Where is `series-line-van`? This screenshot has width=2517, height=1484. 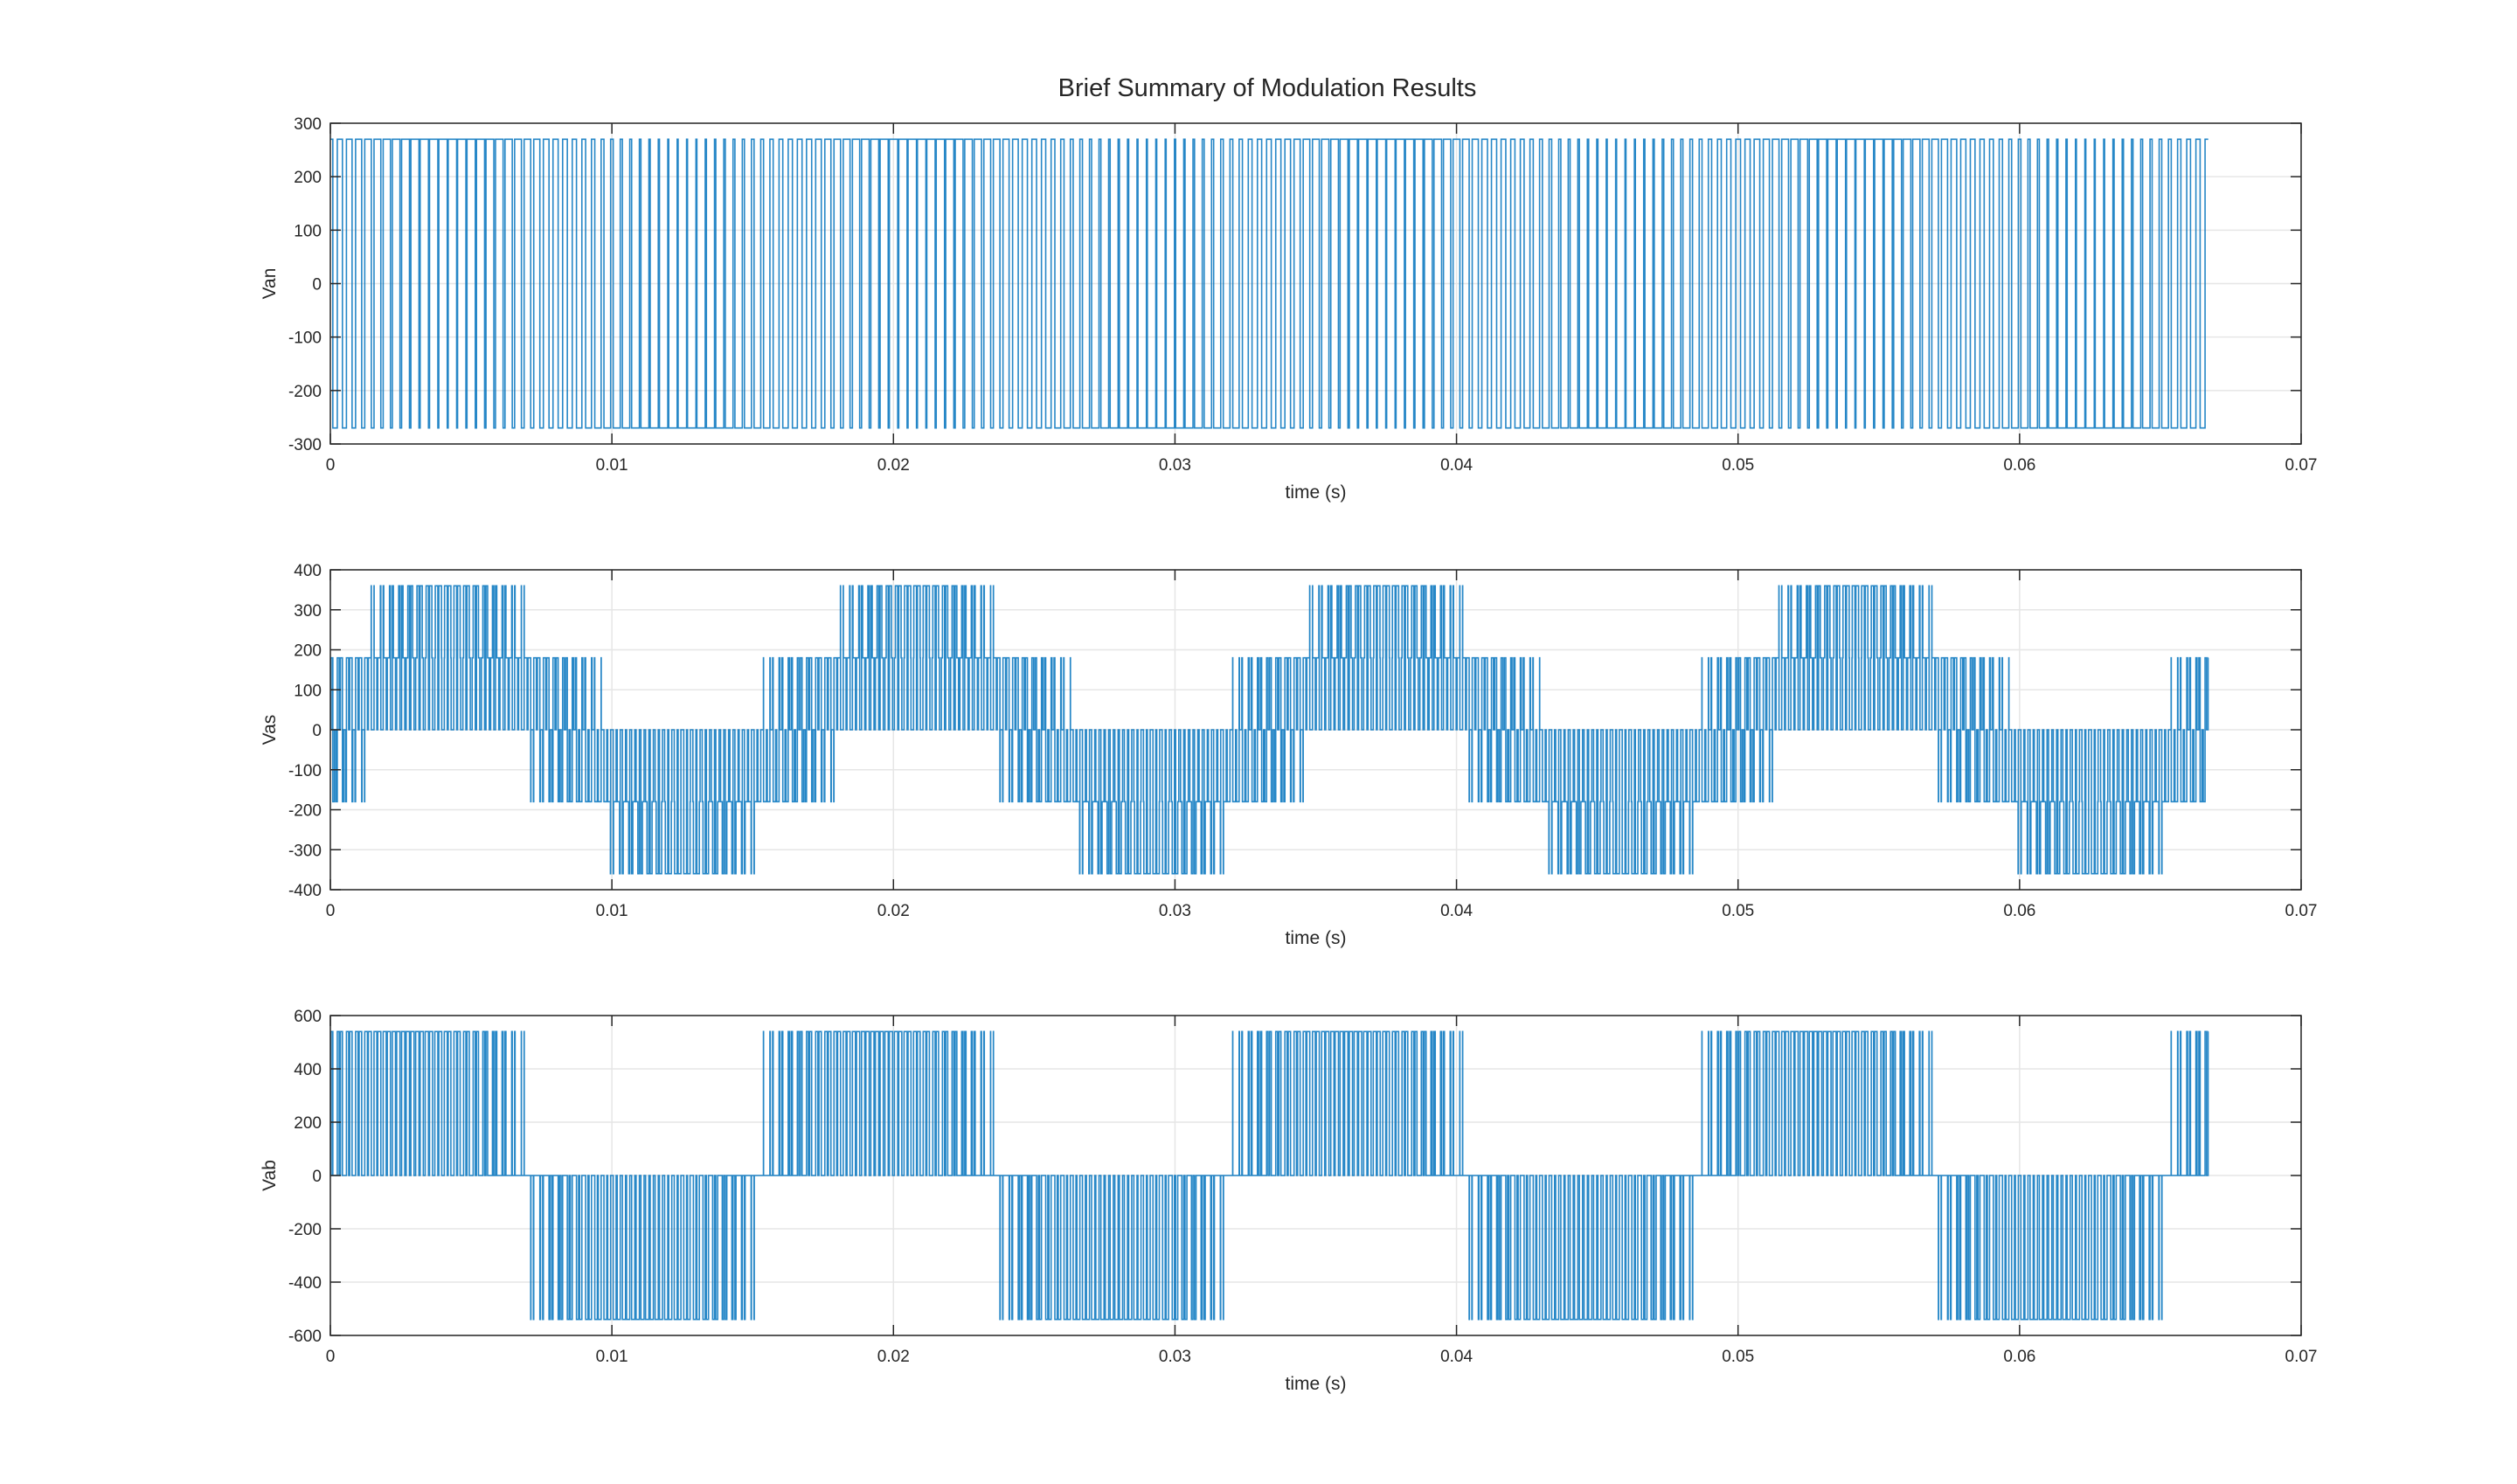 series-line-van is located at coordinates (1269, 283).